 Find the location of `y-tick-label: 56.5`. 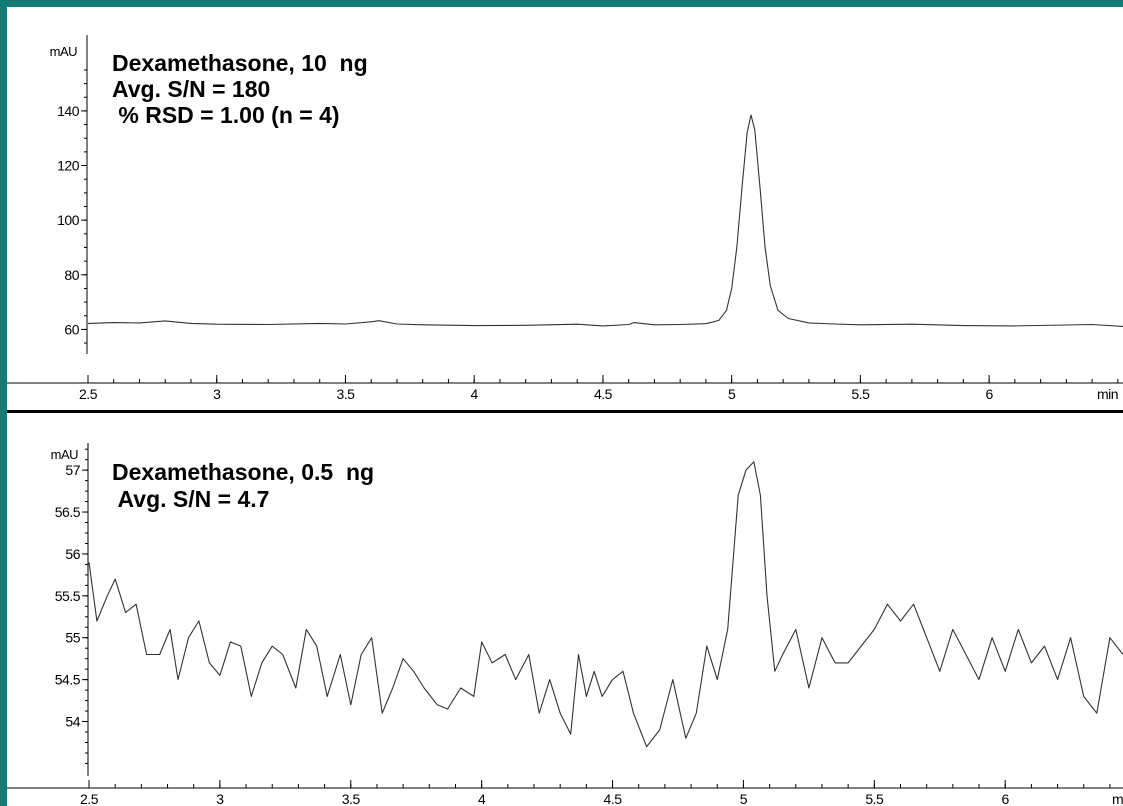

y-tick-label: 56.5 is located at coordinates (68, 512).